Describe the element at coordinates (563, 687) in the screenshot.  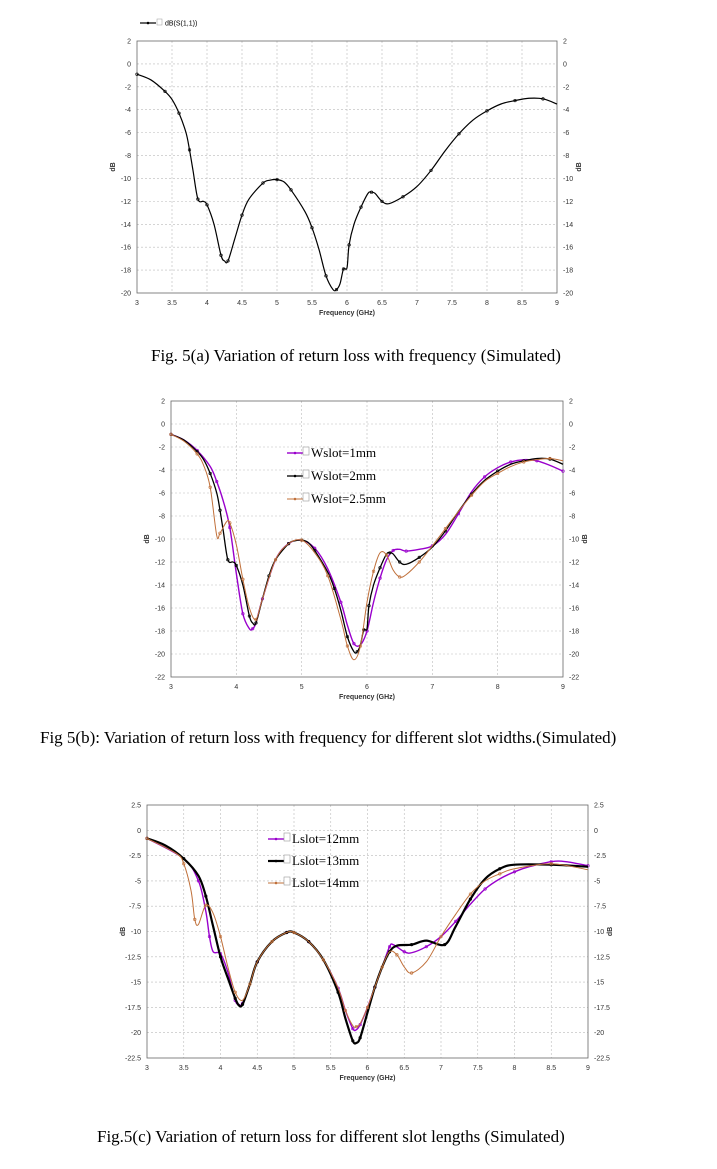
I see `x-tick-label: 9` at that location.